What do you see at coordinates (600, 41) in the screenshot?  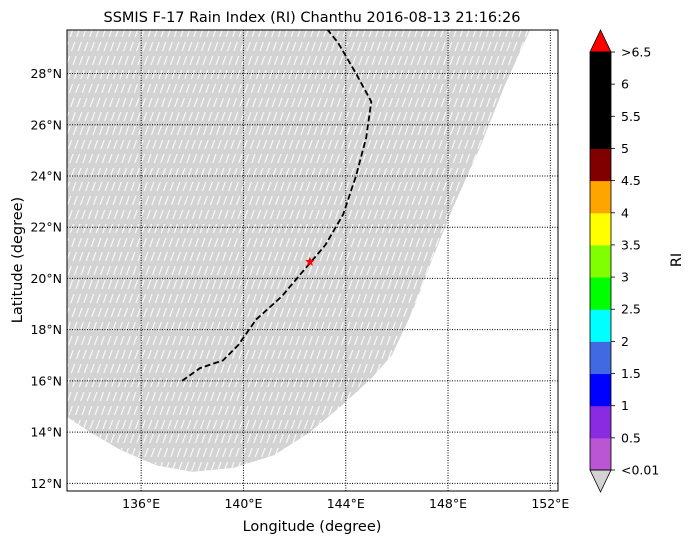 I see `colorbar-over-extension` at bounding box center [600, 41].